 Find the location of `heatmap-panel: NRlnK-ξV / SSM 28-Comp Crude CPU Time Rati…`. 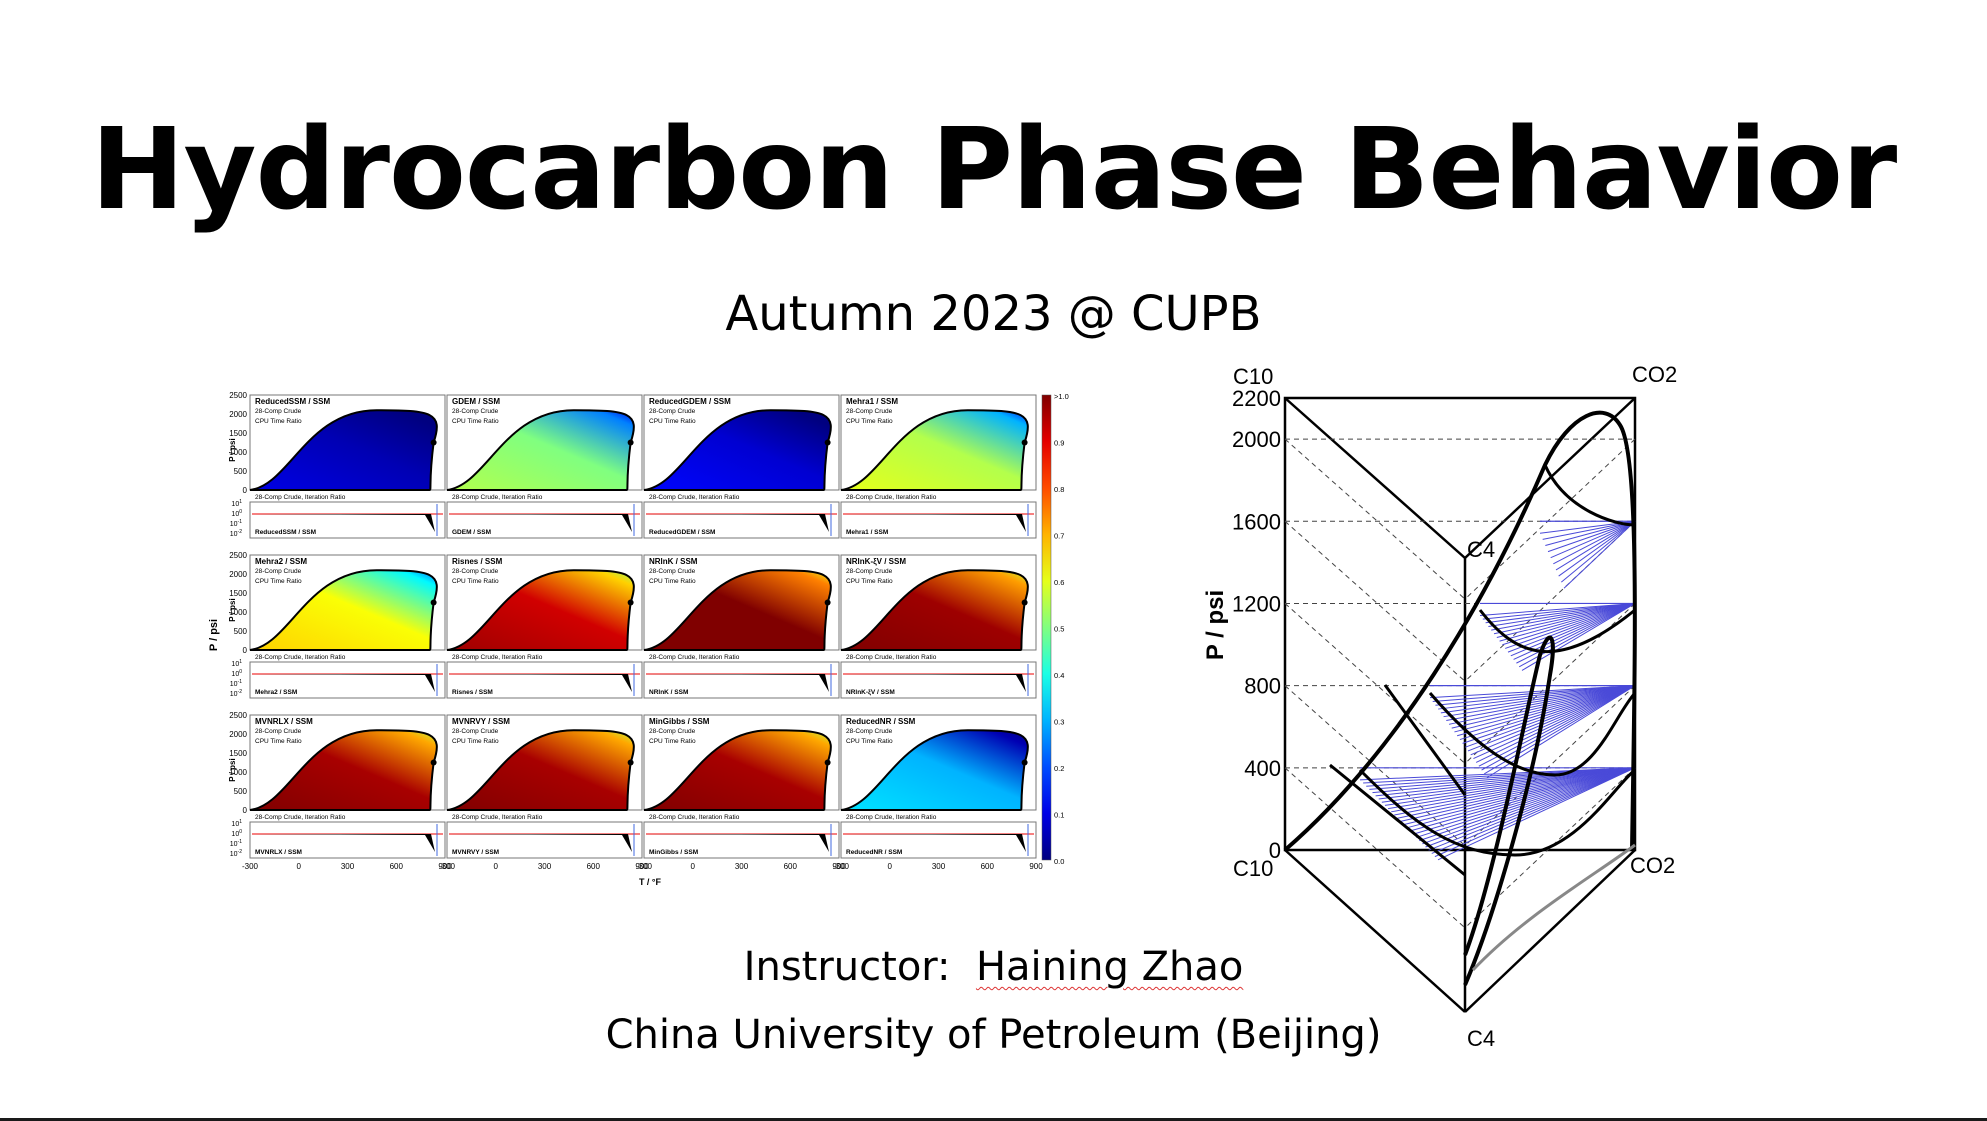

heatmap-panel: NRlnK-ξV / SSM 28-Comp Crude CPU Time Rati… is located at coordinates (938, 626).